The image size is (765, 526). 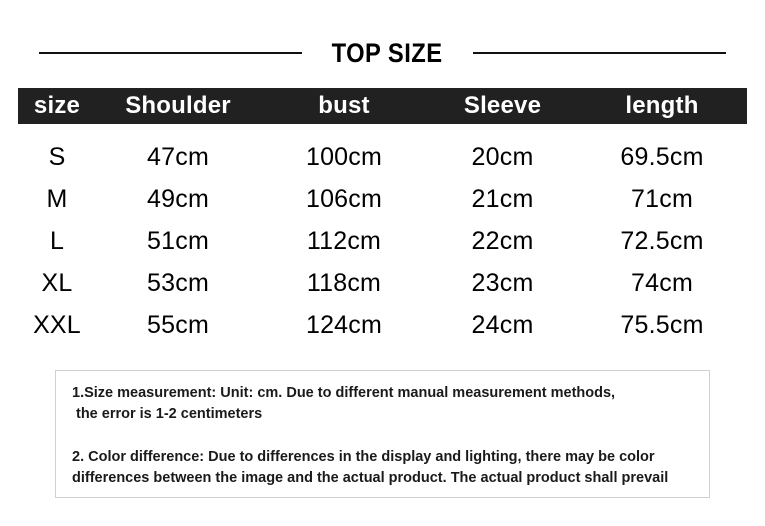 I want to click on cell-bust: 100cm, so click(x=344, y=156).